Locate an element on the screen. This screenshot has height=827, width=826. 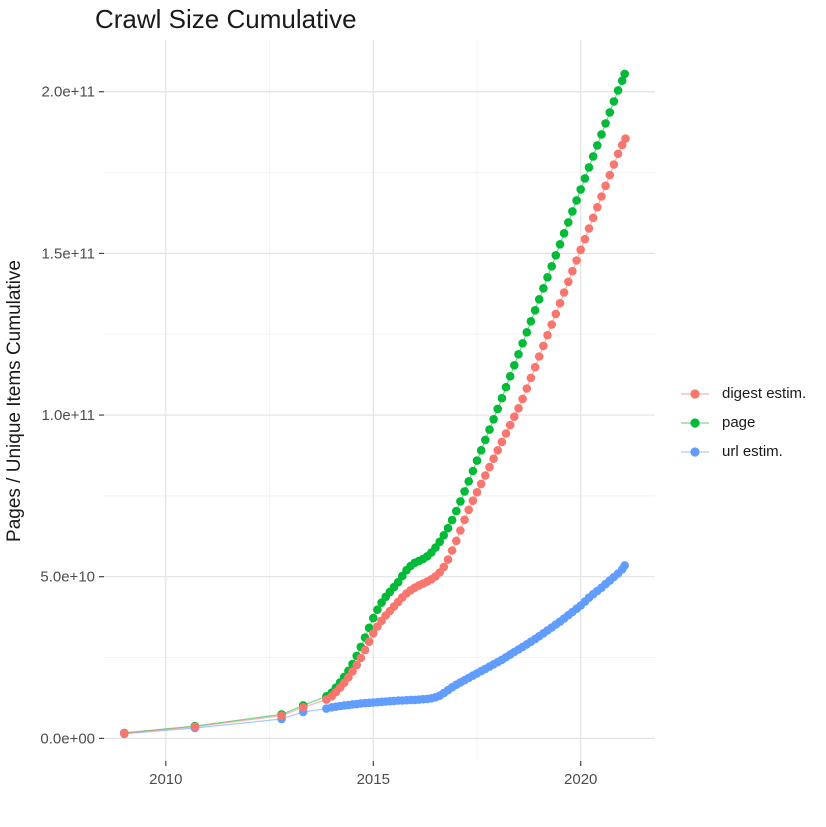
x-tick-label: 2010 is located at coordinates (165, 779).